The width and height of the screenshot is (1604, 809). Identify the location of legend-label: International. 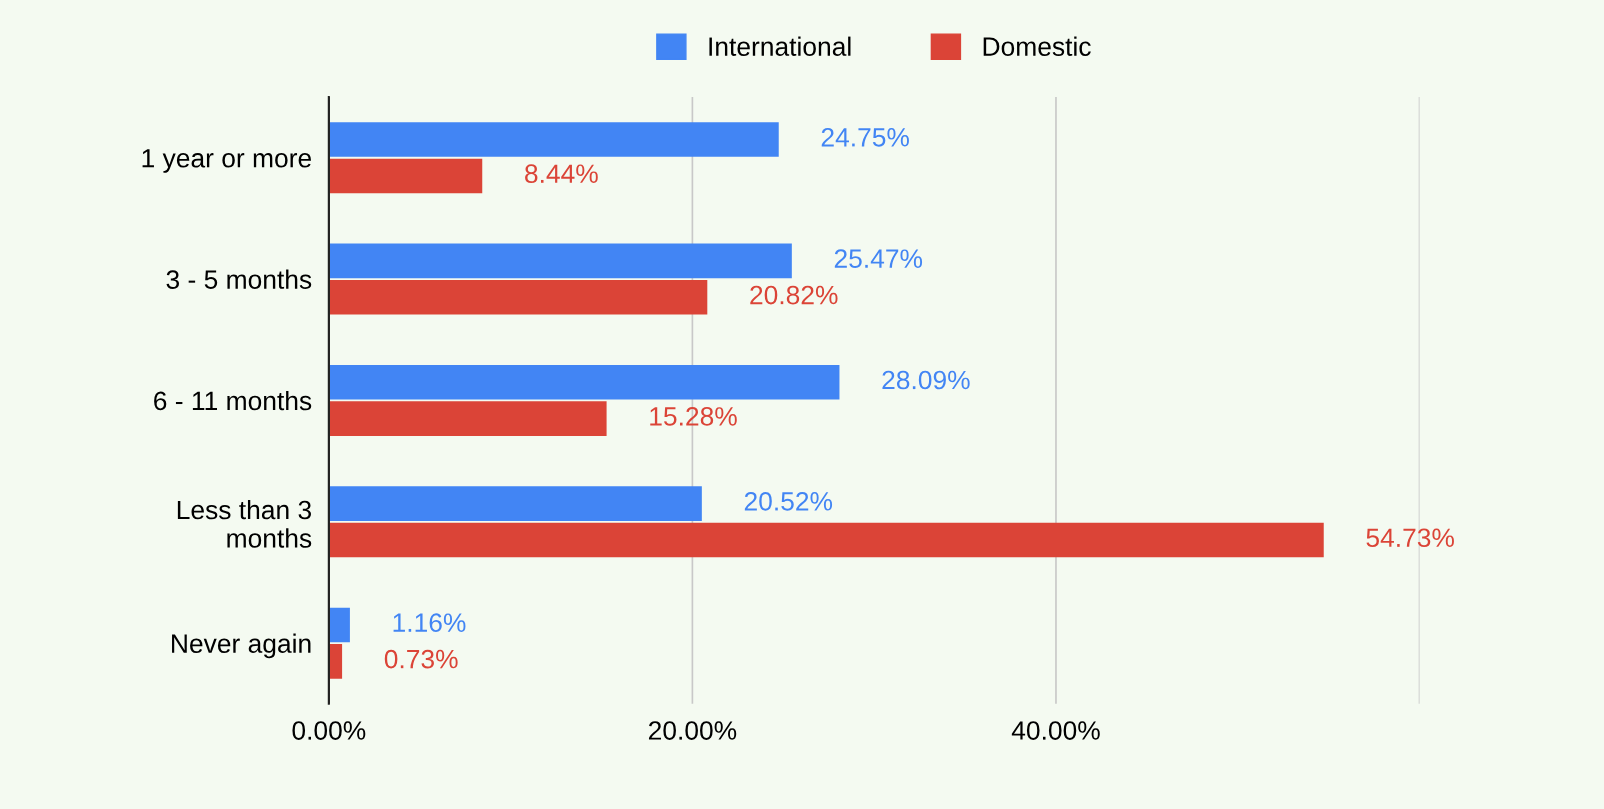
(780, 46).